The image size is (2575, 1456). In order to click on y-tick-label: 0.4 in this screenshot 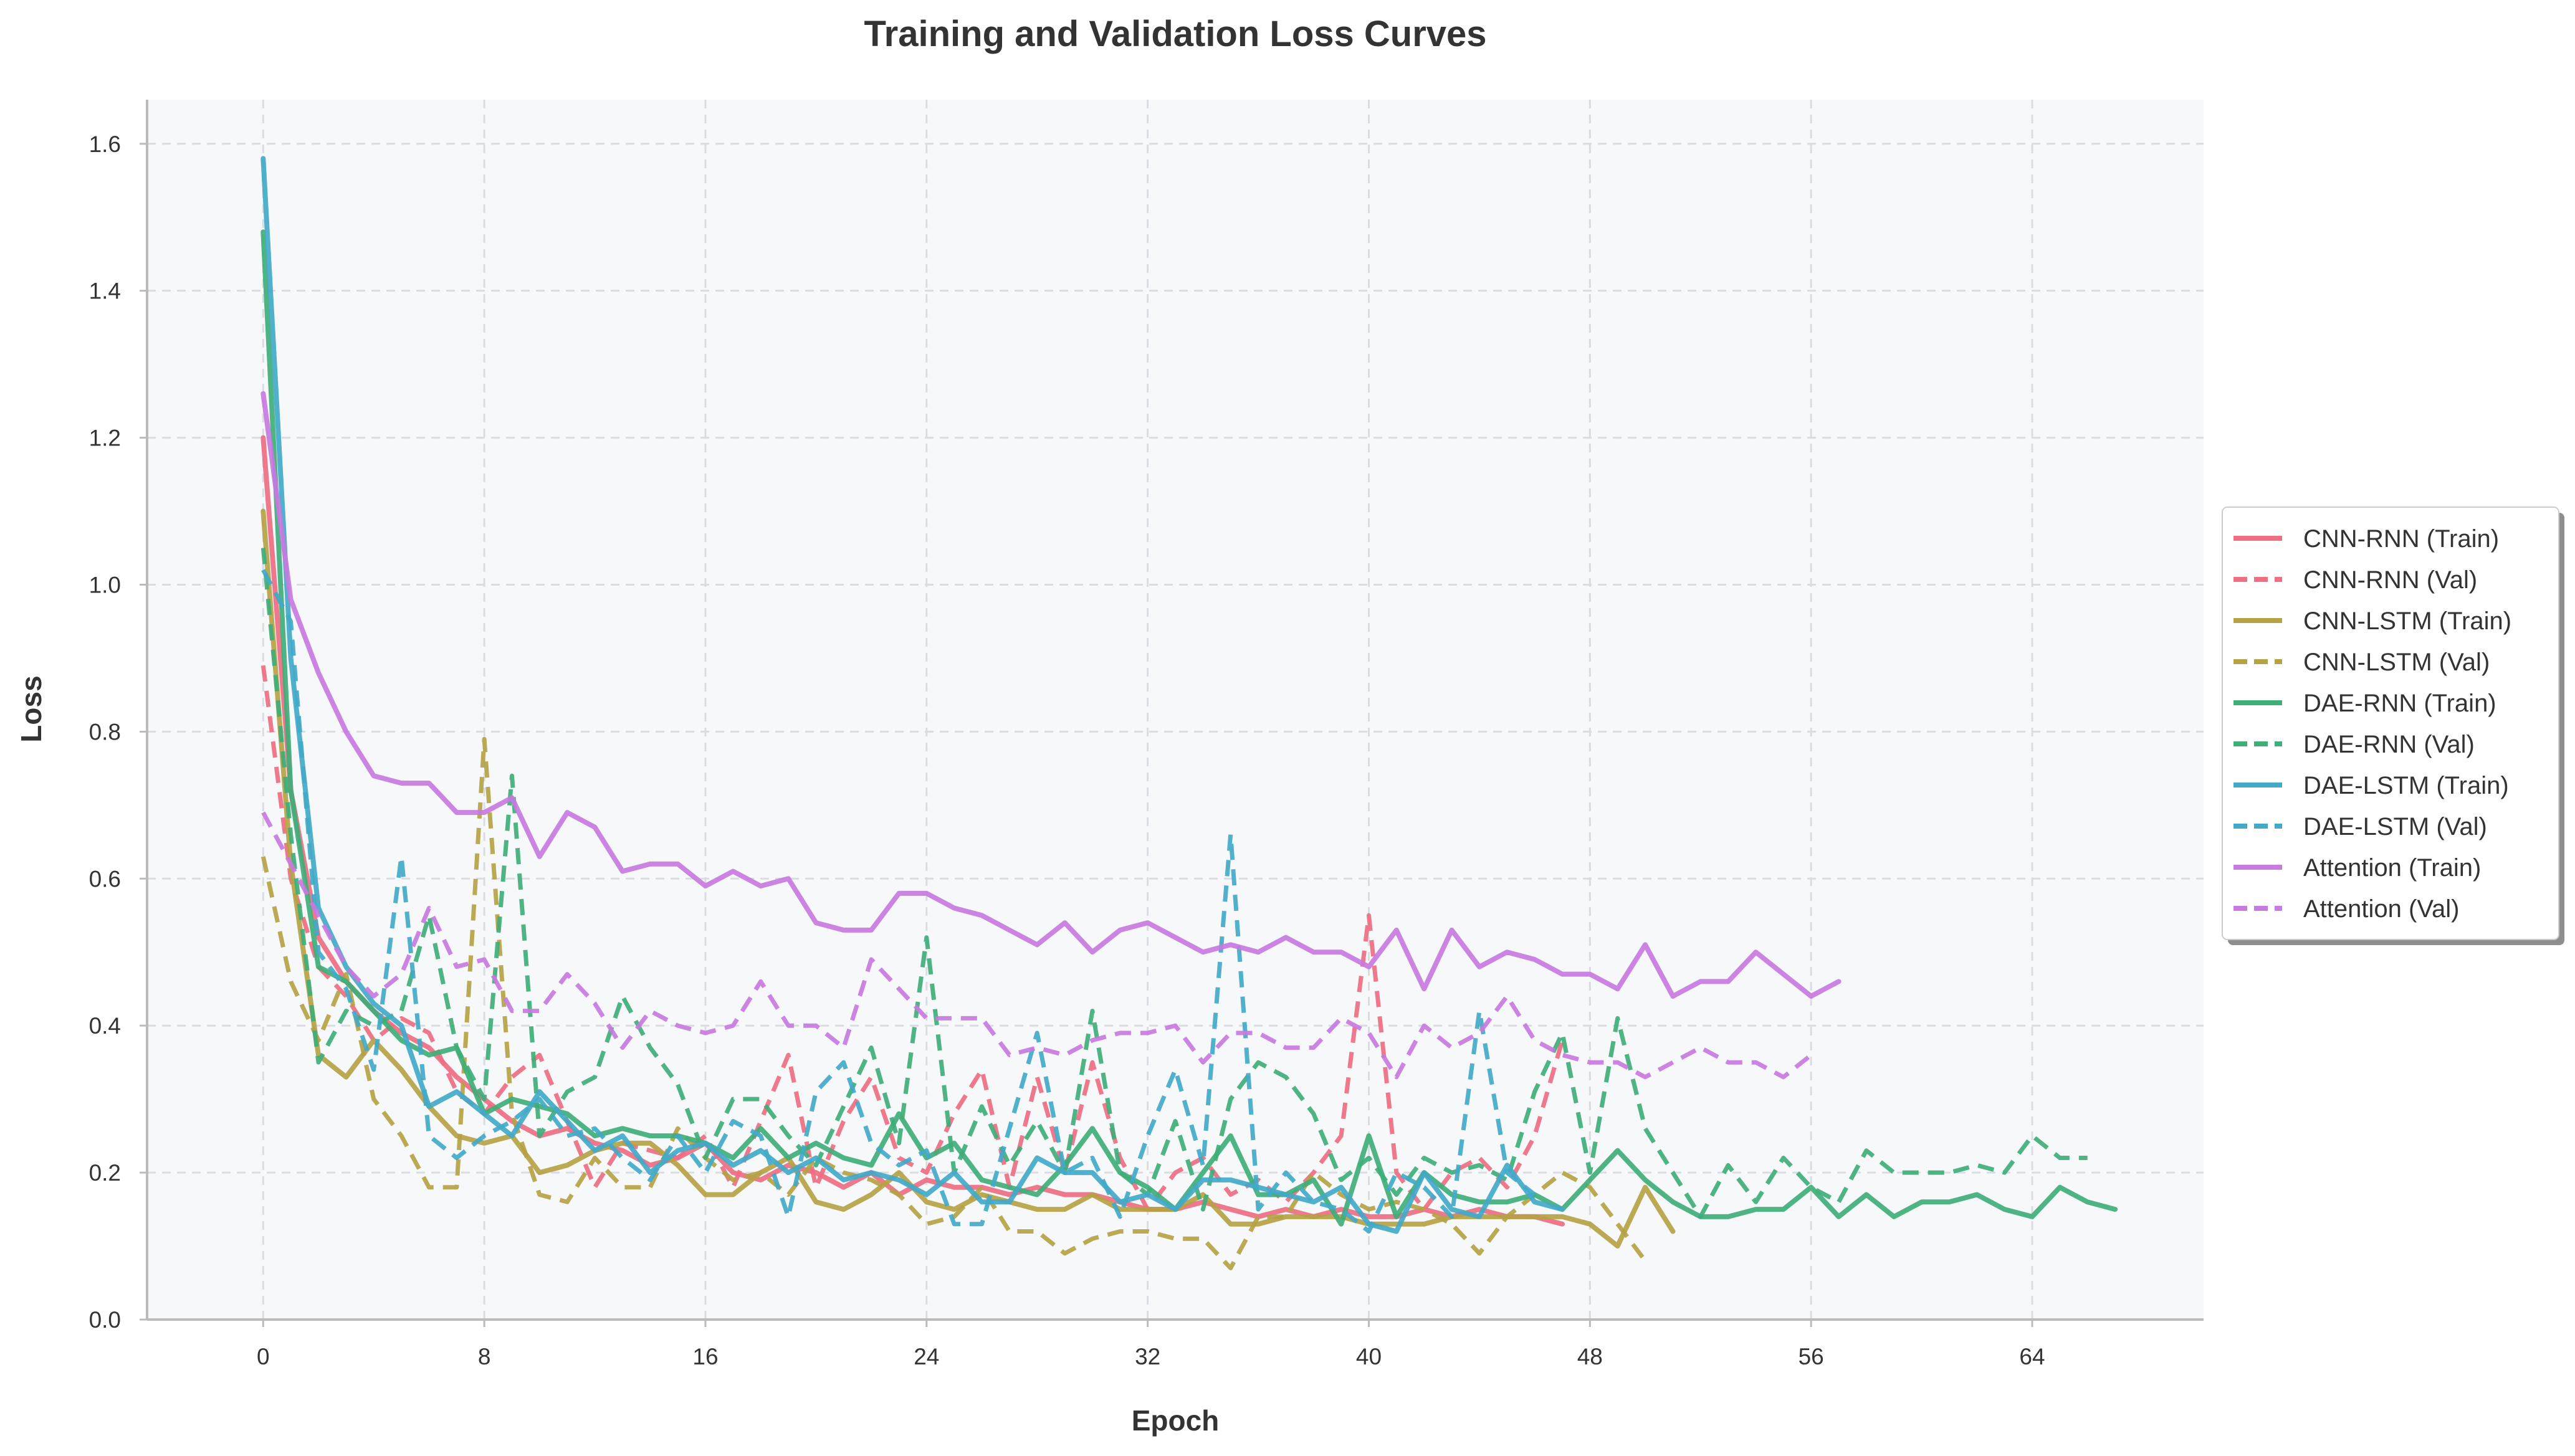, I will do `click(105, 1026)`.